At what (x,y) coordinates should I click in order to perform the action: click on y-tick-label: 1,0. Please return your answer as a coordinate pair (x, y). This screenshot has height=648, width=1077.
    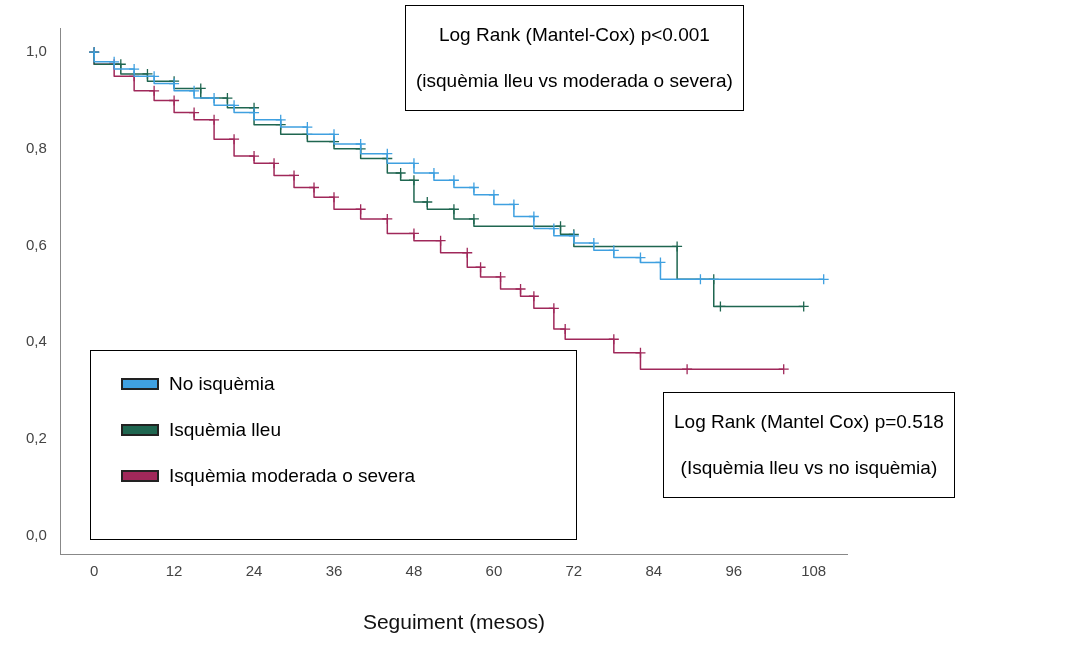
    Looking at the image, I should click on (36, 51).